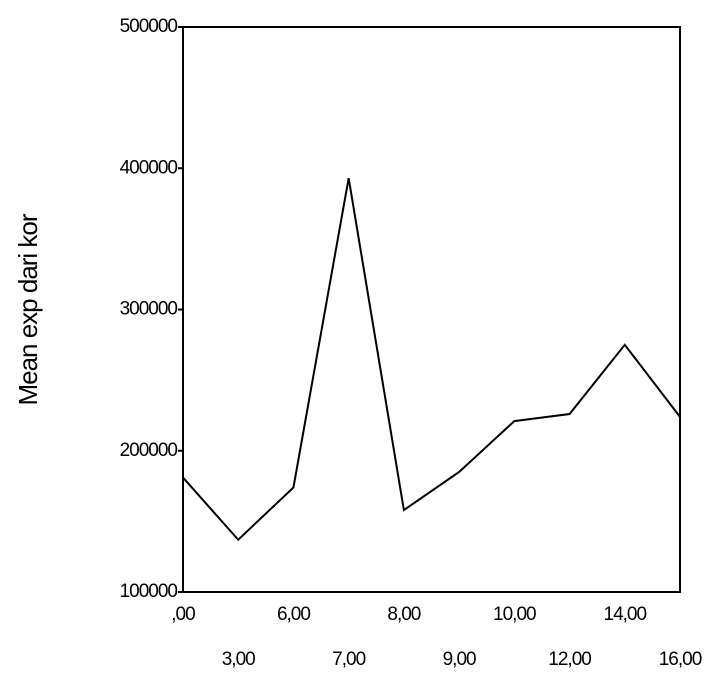 This screenshot has width=718, height=679. Describe the element at coordinates (28, 309) in the screenshot. I see `y-axis-label: Mean exp dari kor` at that location.